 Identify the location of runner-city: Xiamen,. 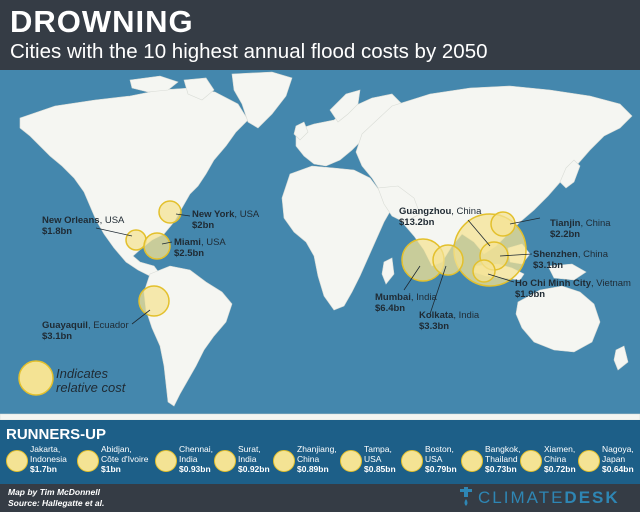
(560, 449).